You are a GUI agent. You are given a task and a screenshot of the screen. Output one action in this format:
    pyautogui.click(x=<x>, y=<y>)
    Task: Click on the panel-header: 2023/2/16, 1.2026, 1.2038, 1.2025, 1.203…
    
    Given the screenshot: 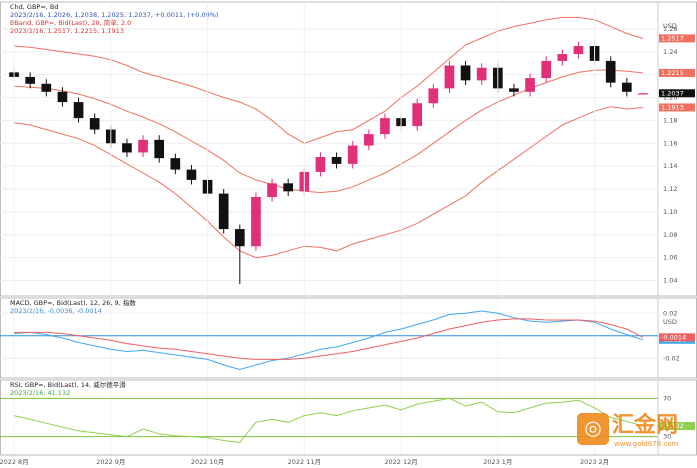 What is the action you would take?
    pyautogui.click(x=114, y=15)
    